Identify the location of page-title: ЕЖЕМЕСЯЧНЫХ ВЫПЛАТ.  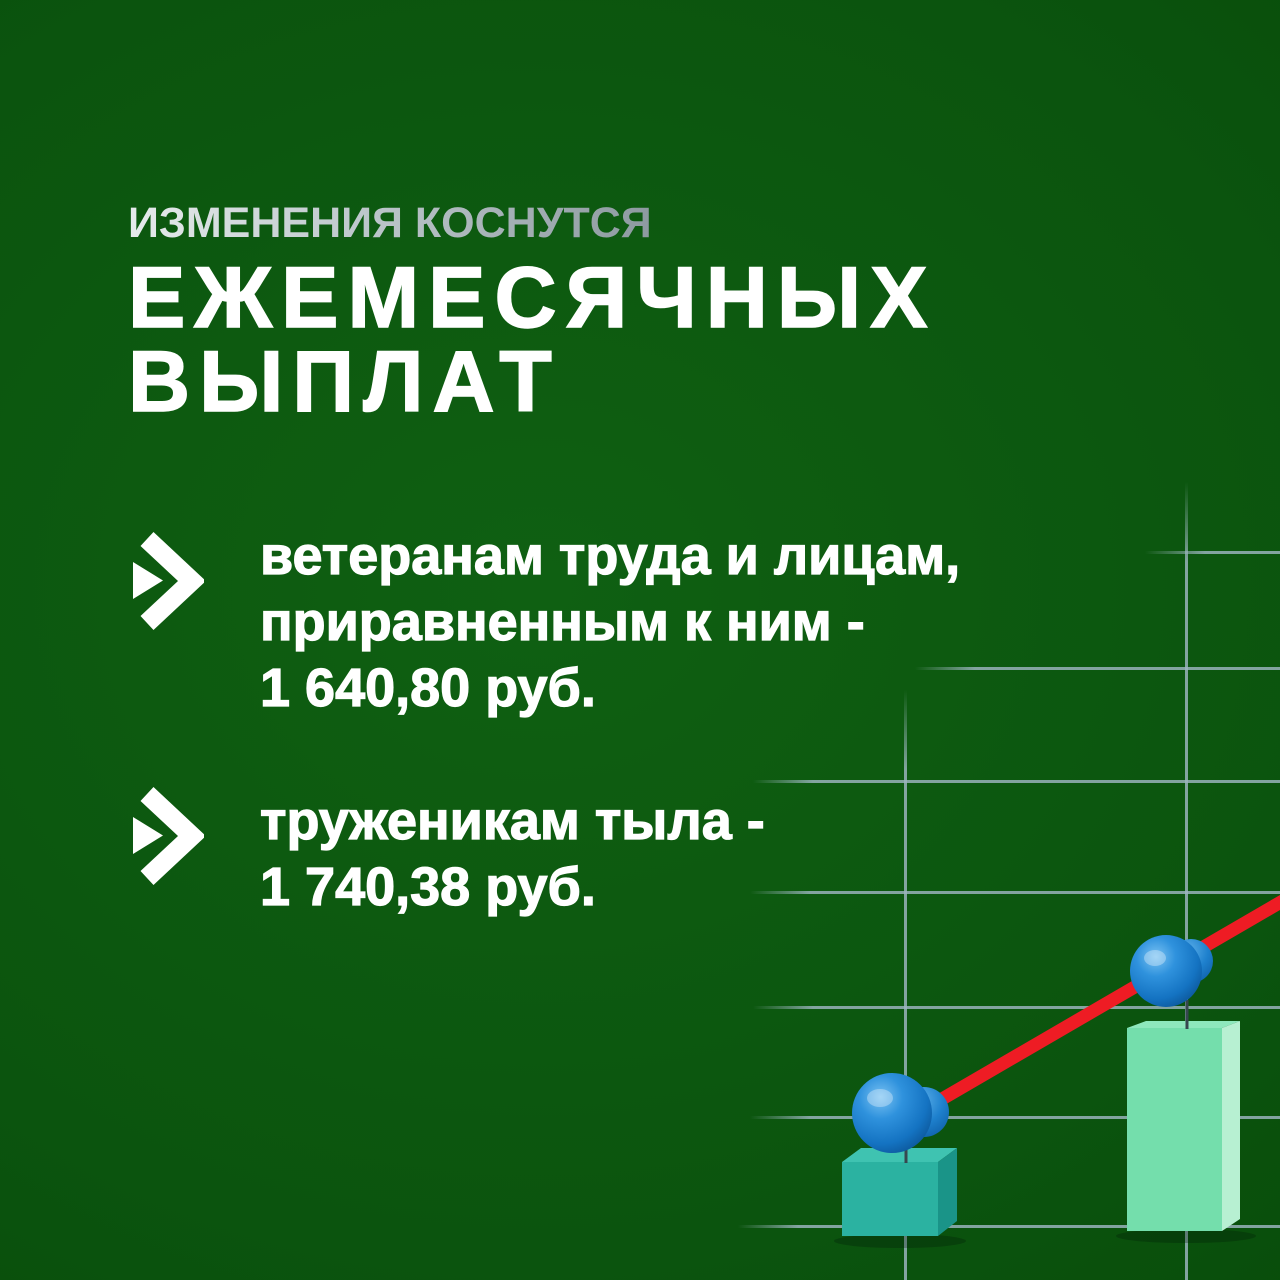
(532, 340).